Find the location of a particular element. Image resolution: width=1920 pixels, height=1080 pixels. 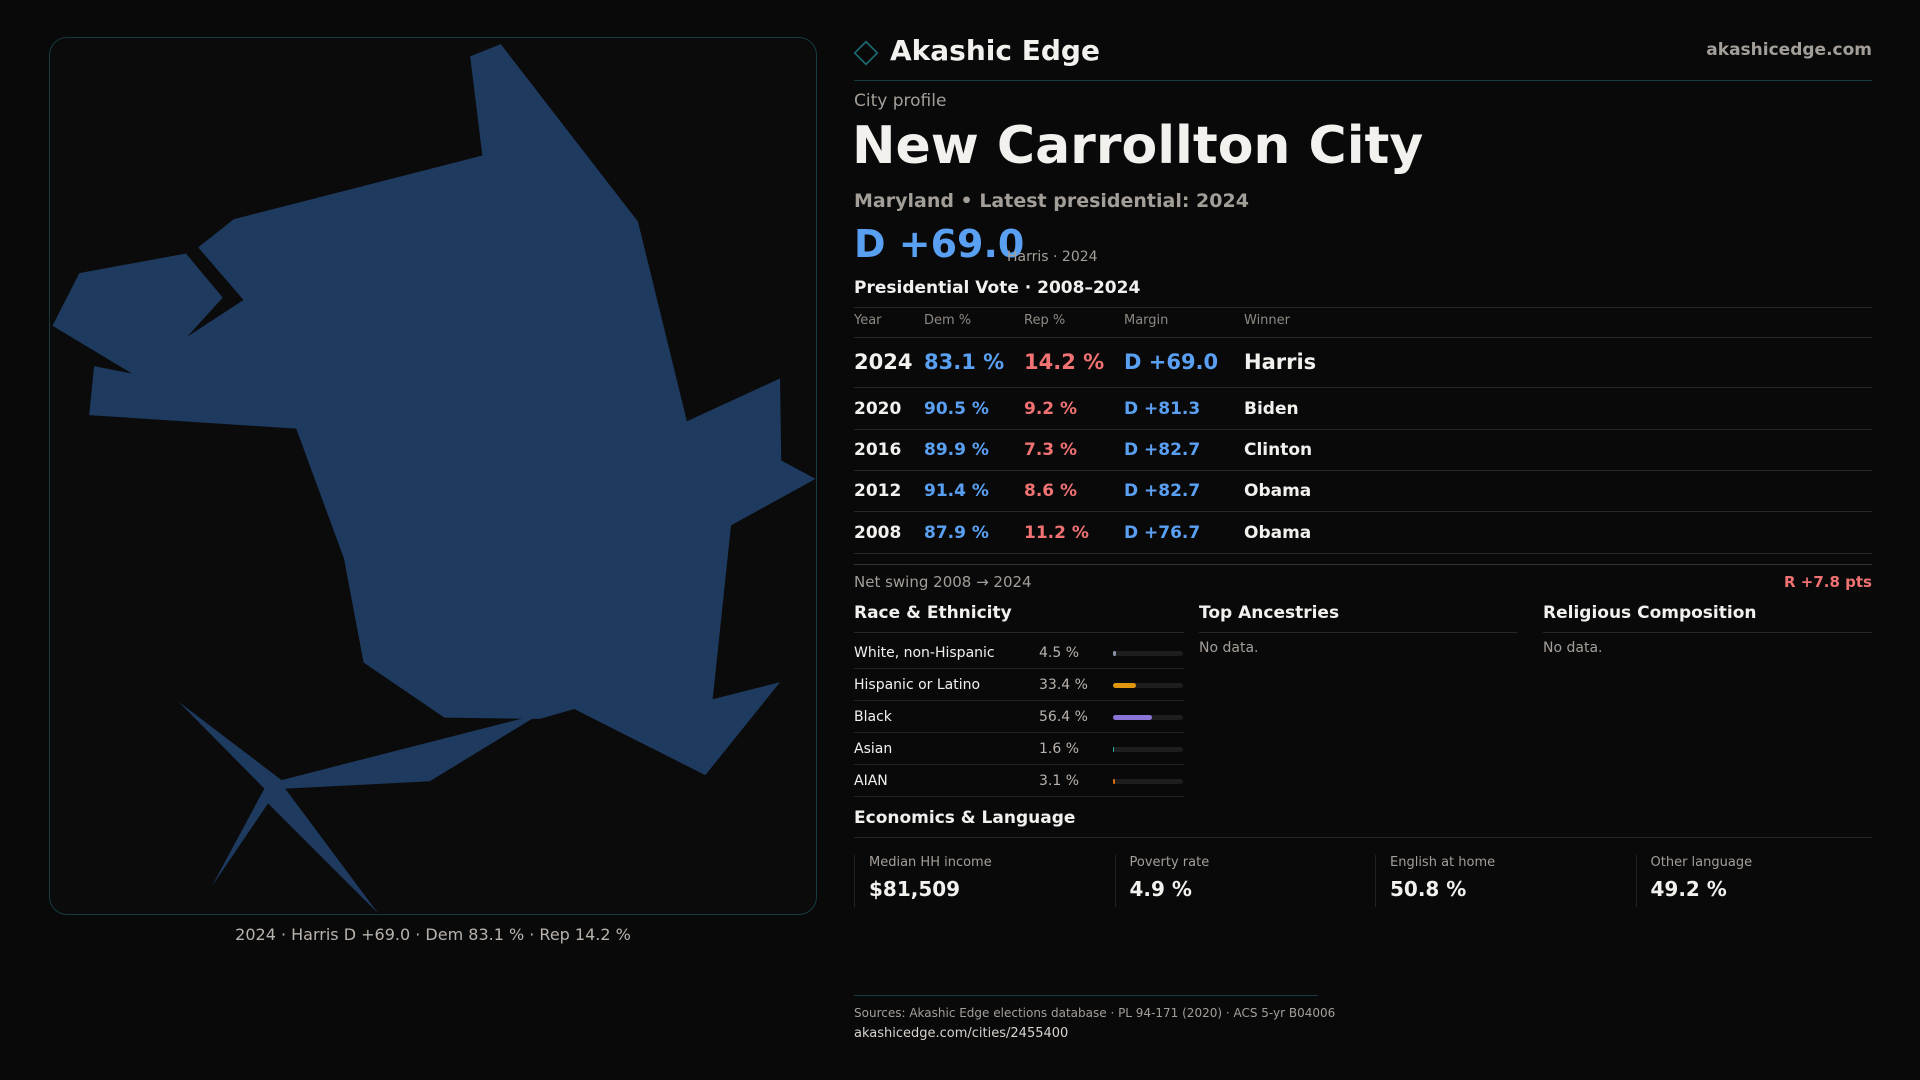

econ-value: 50.8 % is located at coordinates (1428, 889).